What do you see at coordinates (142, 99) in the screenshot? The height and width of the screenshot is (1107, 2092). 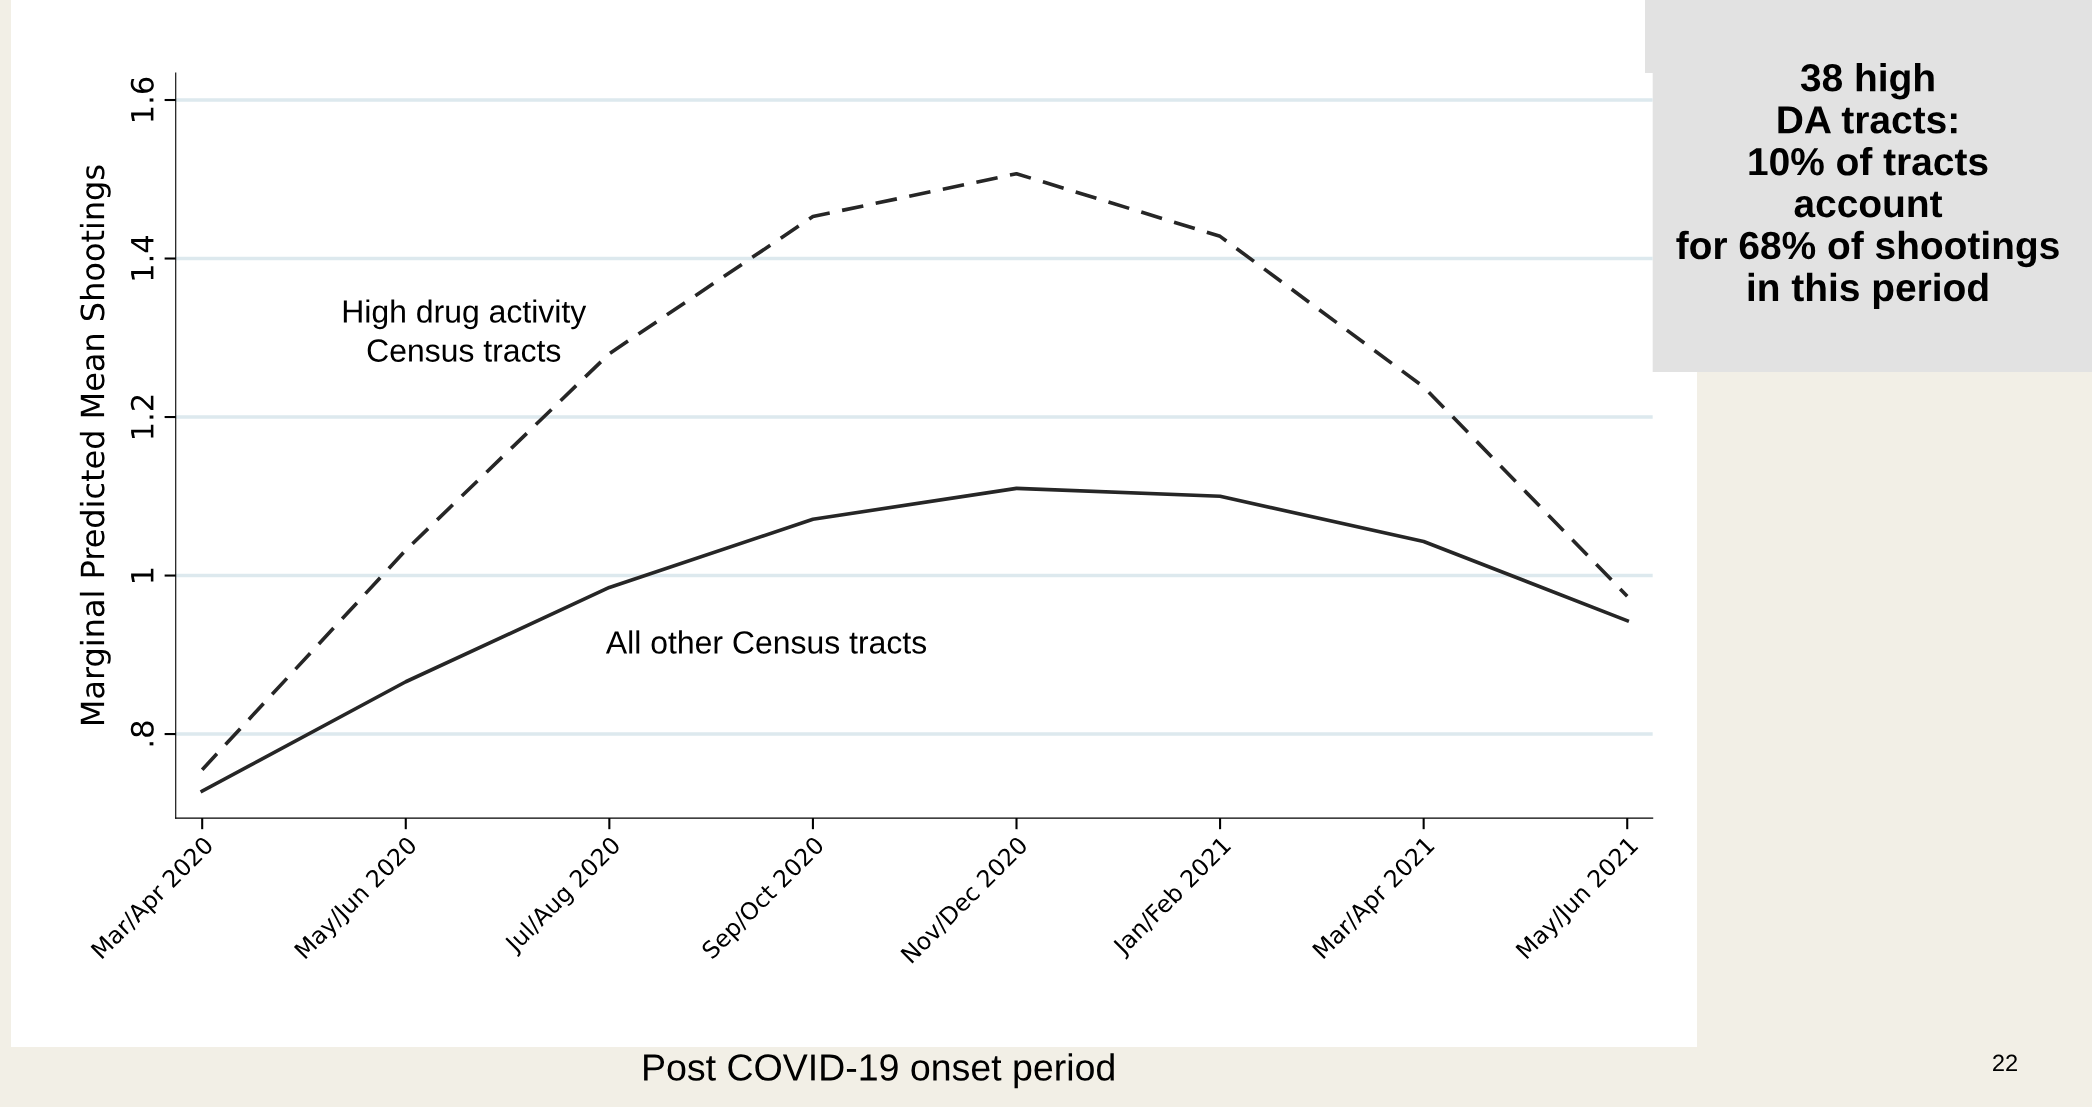 I see `y-tick-label: 1.6` at bounding box center [142, 99].